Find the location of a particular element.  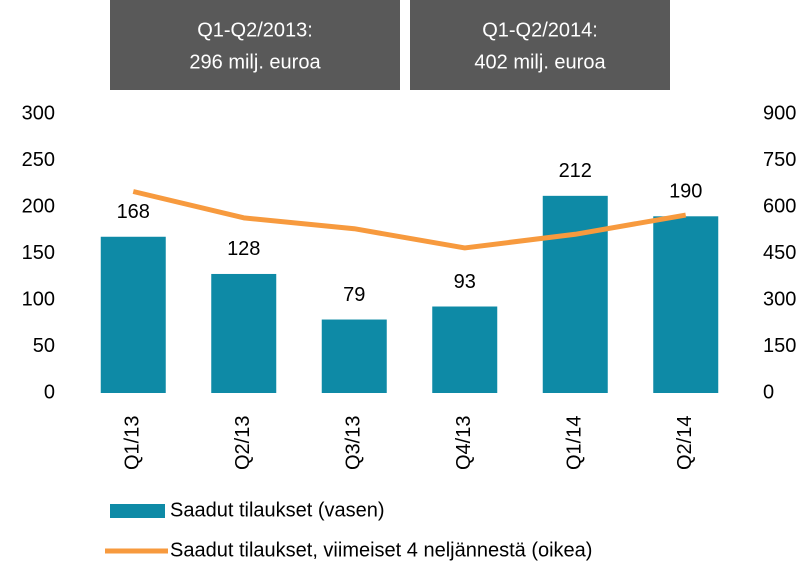

line is located at coordinates (409, 220).